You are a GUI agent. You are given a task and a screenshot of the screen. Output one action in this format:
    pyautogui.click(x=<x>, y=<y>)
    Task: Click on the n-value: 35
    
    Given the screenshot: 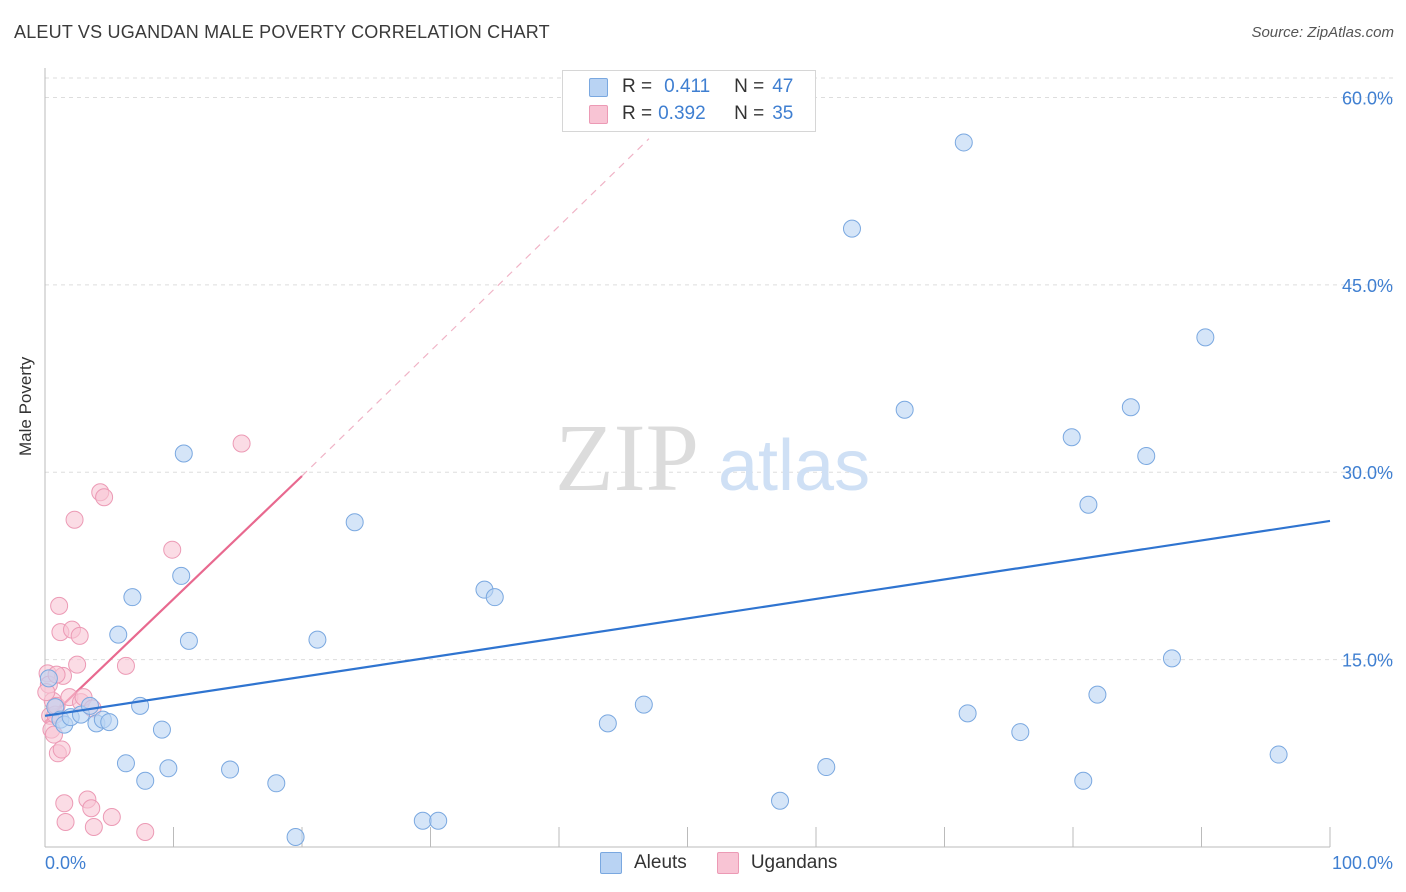 What is the action you would take?
    pyautogui.click(x=783, y=113)
    